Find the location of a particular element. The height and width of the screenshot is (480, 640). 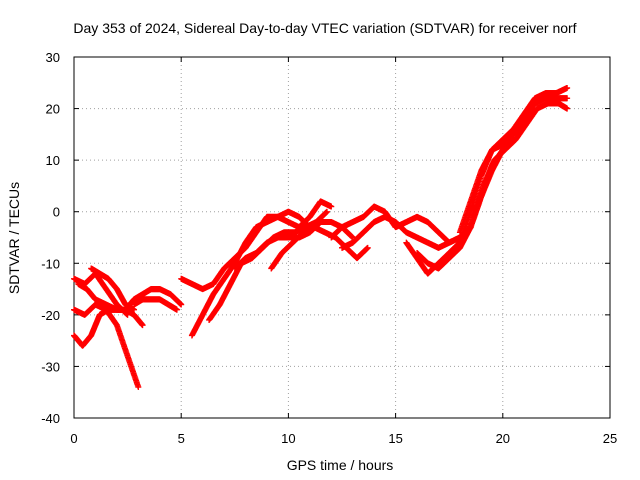

y-tick-label: -40 is located at coordinates (50, 418).